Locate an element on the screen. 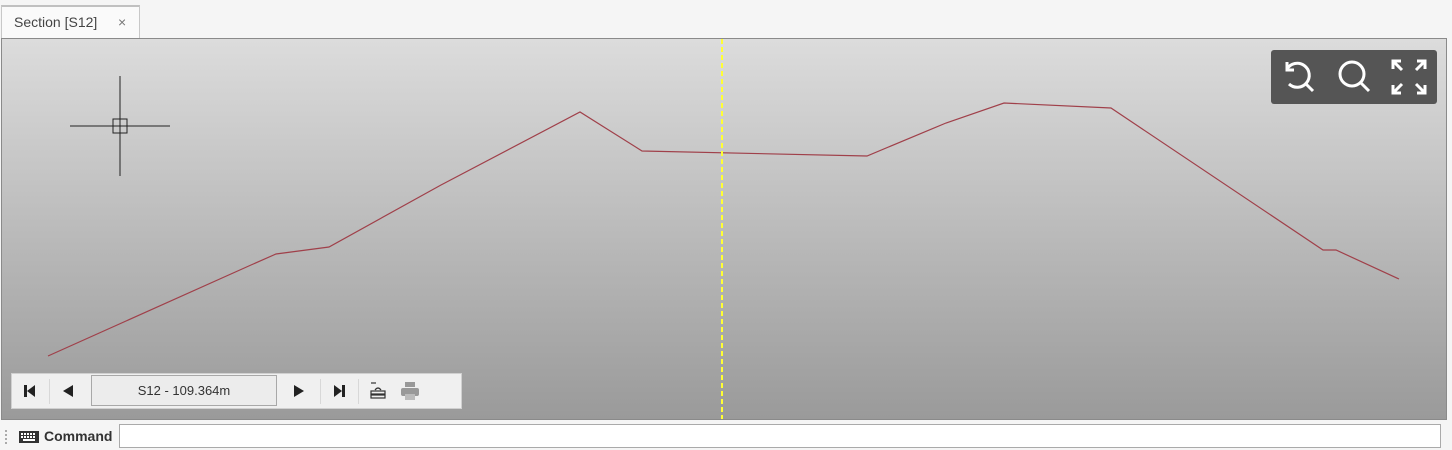 The width and height of the screenshot is (1452, 450). close-icon: × is located at coordinates (122, 22).